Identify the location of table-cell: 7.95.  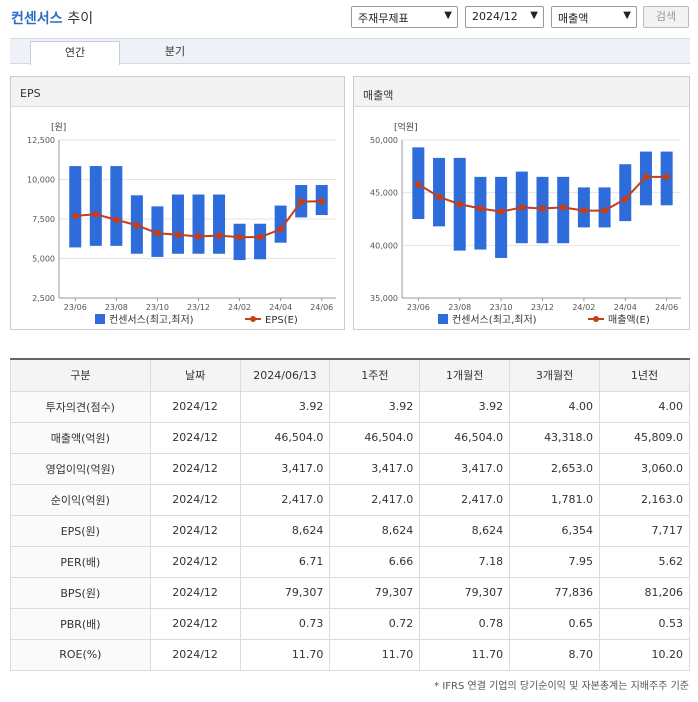
(555, 561).